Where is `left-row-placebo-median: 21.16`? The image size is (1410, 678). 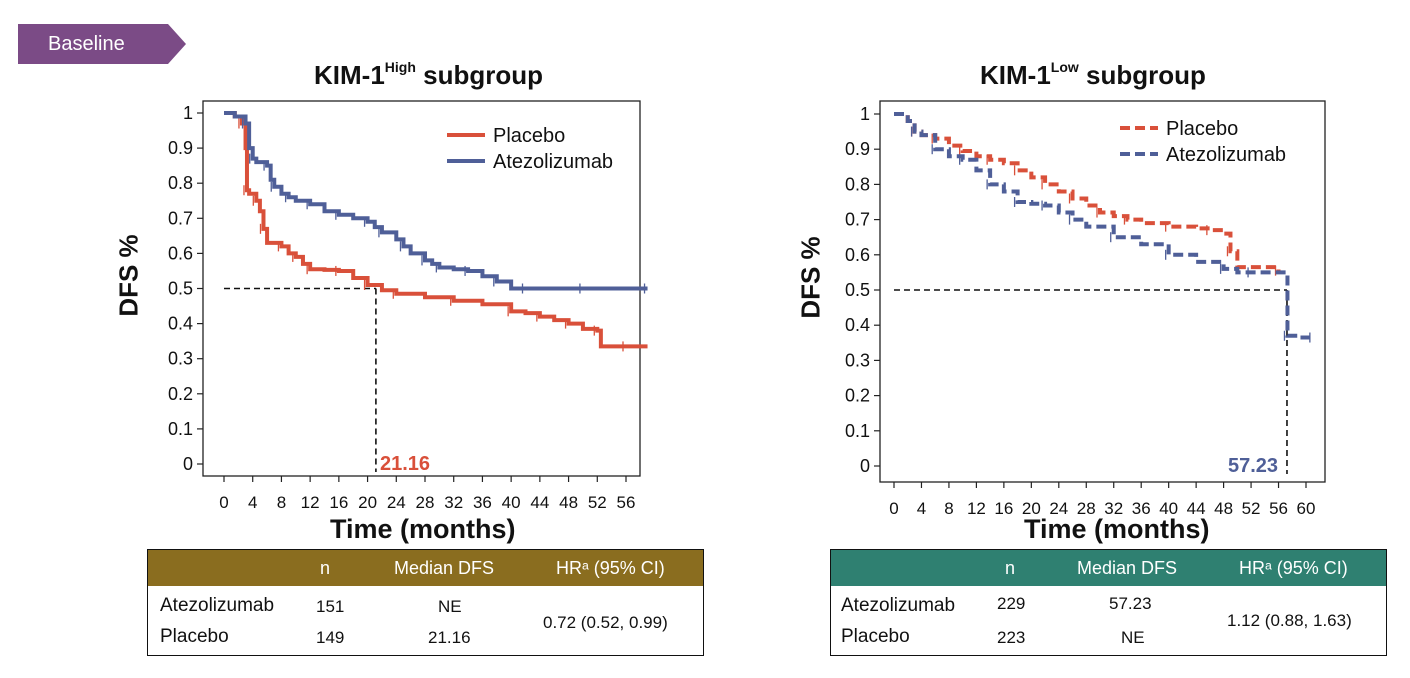
left-row-placebo-median: 21.16 is located at coordinates (449, 637).